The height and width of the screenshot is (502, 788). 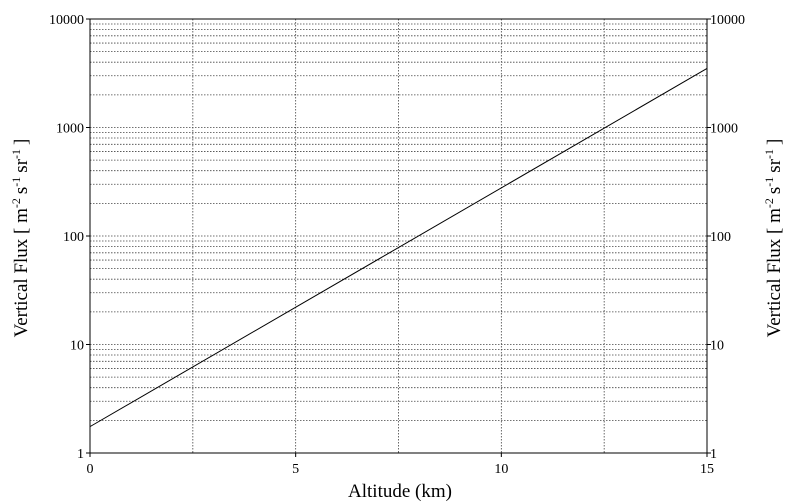 What do you see at coordinates (80, 454) in the screenshot?
I see `y-tick-label-left: 1` at bounding box center [80, 454].